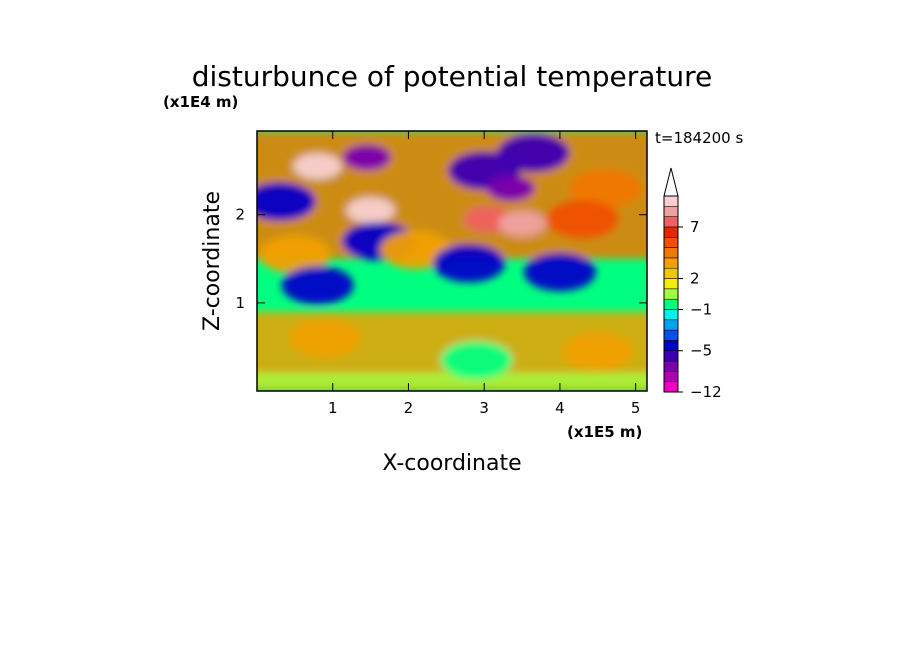  Describe the element at coordinates (701, 309) in the screenshot. I see `colorbar-tick-label: −1` at that location.